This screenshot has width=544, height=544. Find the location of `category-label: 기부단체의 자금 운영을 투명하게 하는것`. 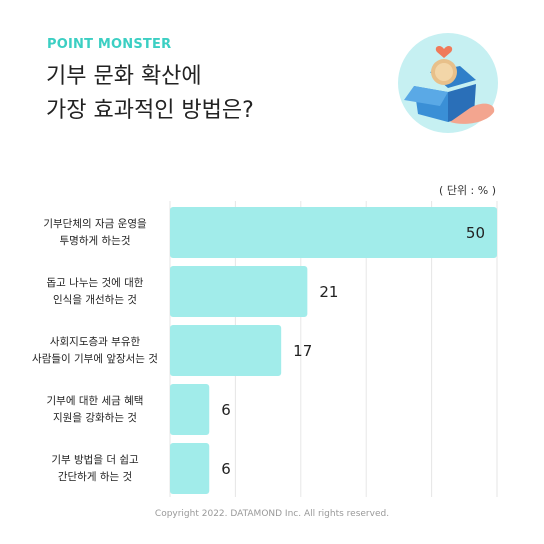

category-label: 기부단체의 자금 운영을 투명하게 하는것 is located at coordinates (95, 232).